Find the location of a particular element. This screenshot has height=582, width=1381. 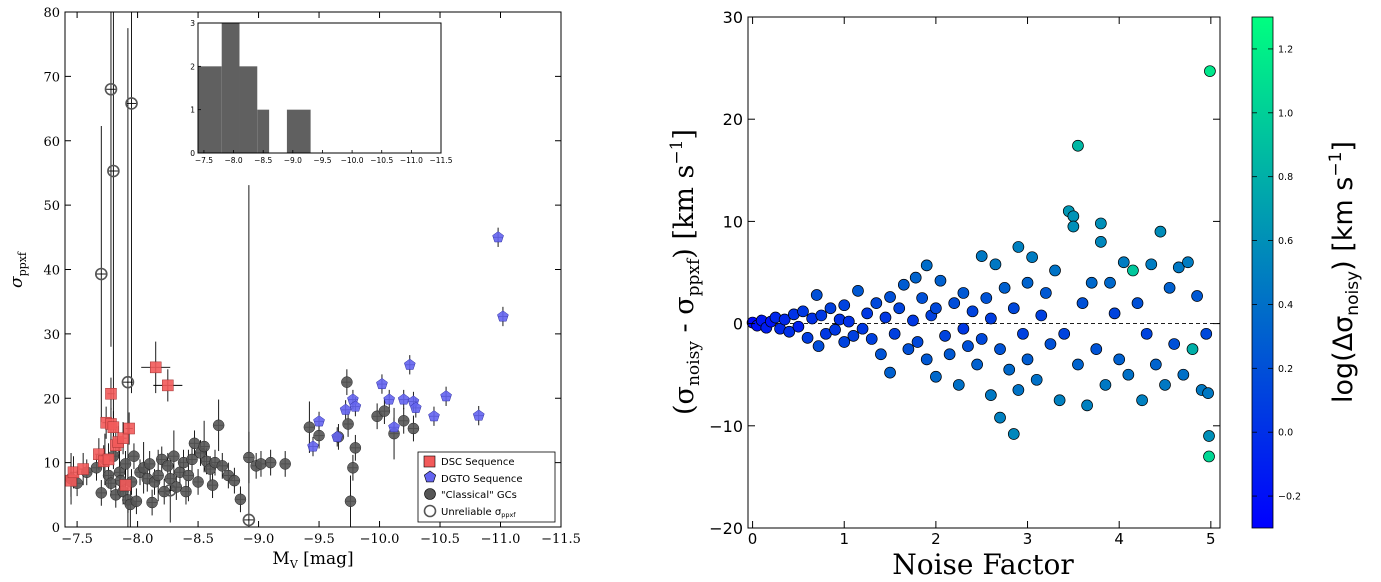

inset-y-tick-label: 1 is located at coordinates (192, 110).